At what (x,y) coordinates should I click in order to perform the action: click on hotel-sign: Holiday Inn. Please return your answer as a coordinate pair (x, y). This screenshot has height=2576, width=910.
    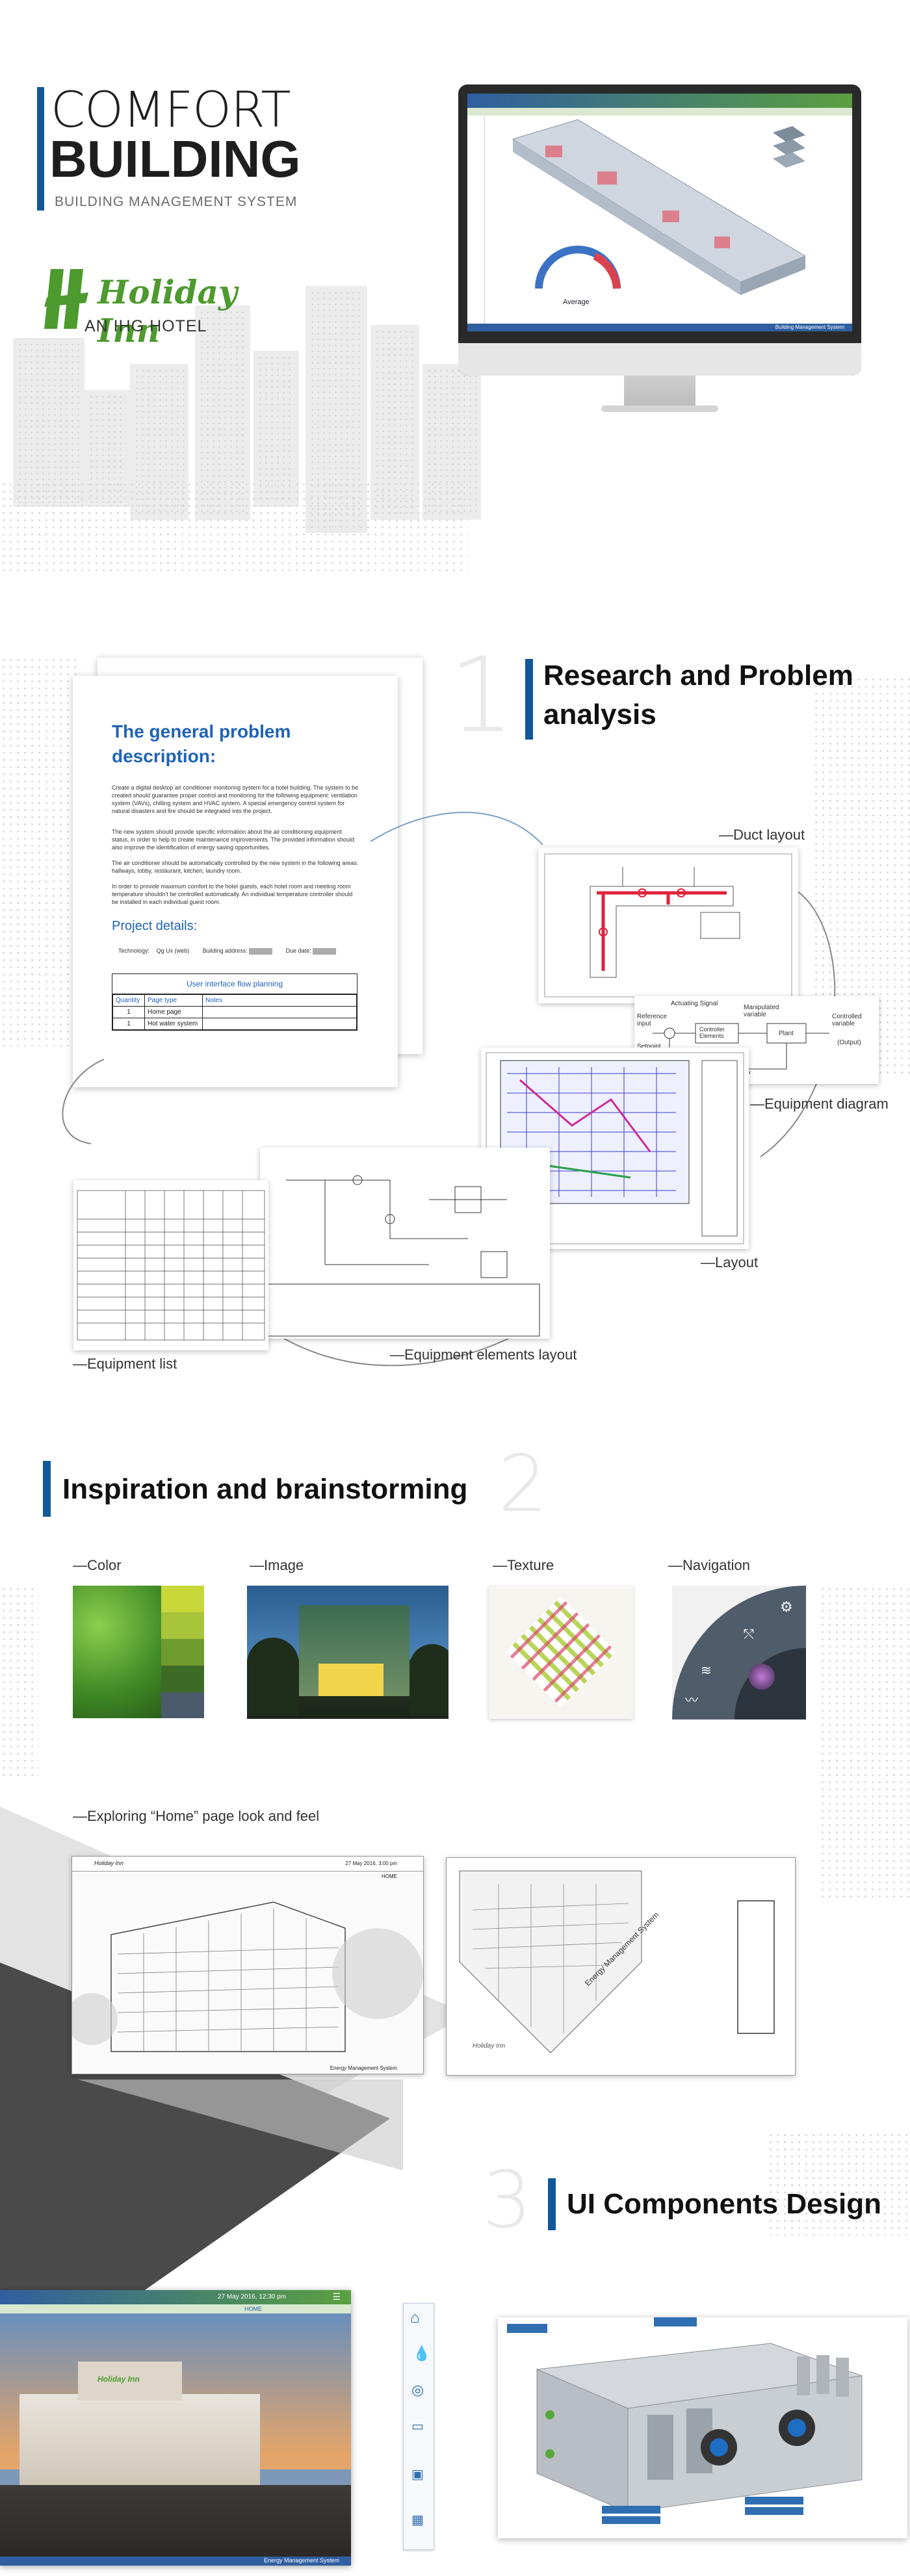
    Looking at the image, I should click on (119, 2379).